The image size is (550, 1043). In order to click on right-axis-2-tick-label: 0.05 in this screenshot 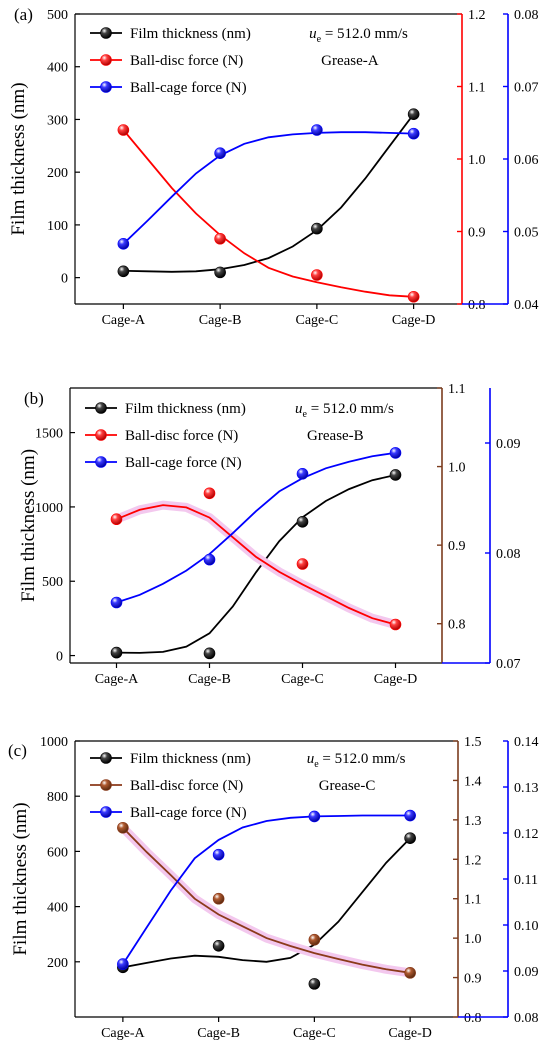, I will do `click(526, 233)`.